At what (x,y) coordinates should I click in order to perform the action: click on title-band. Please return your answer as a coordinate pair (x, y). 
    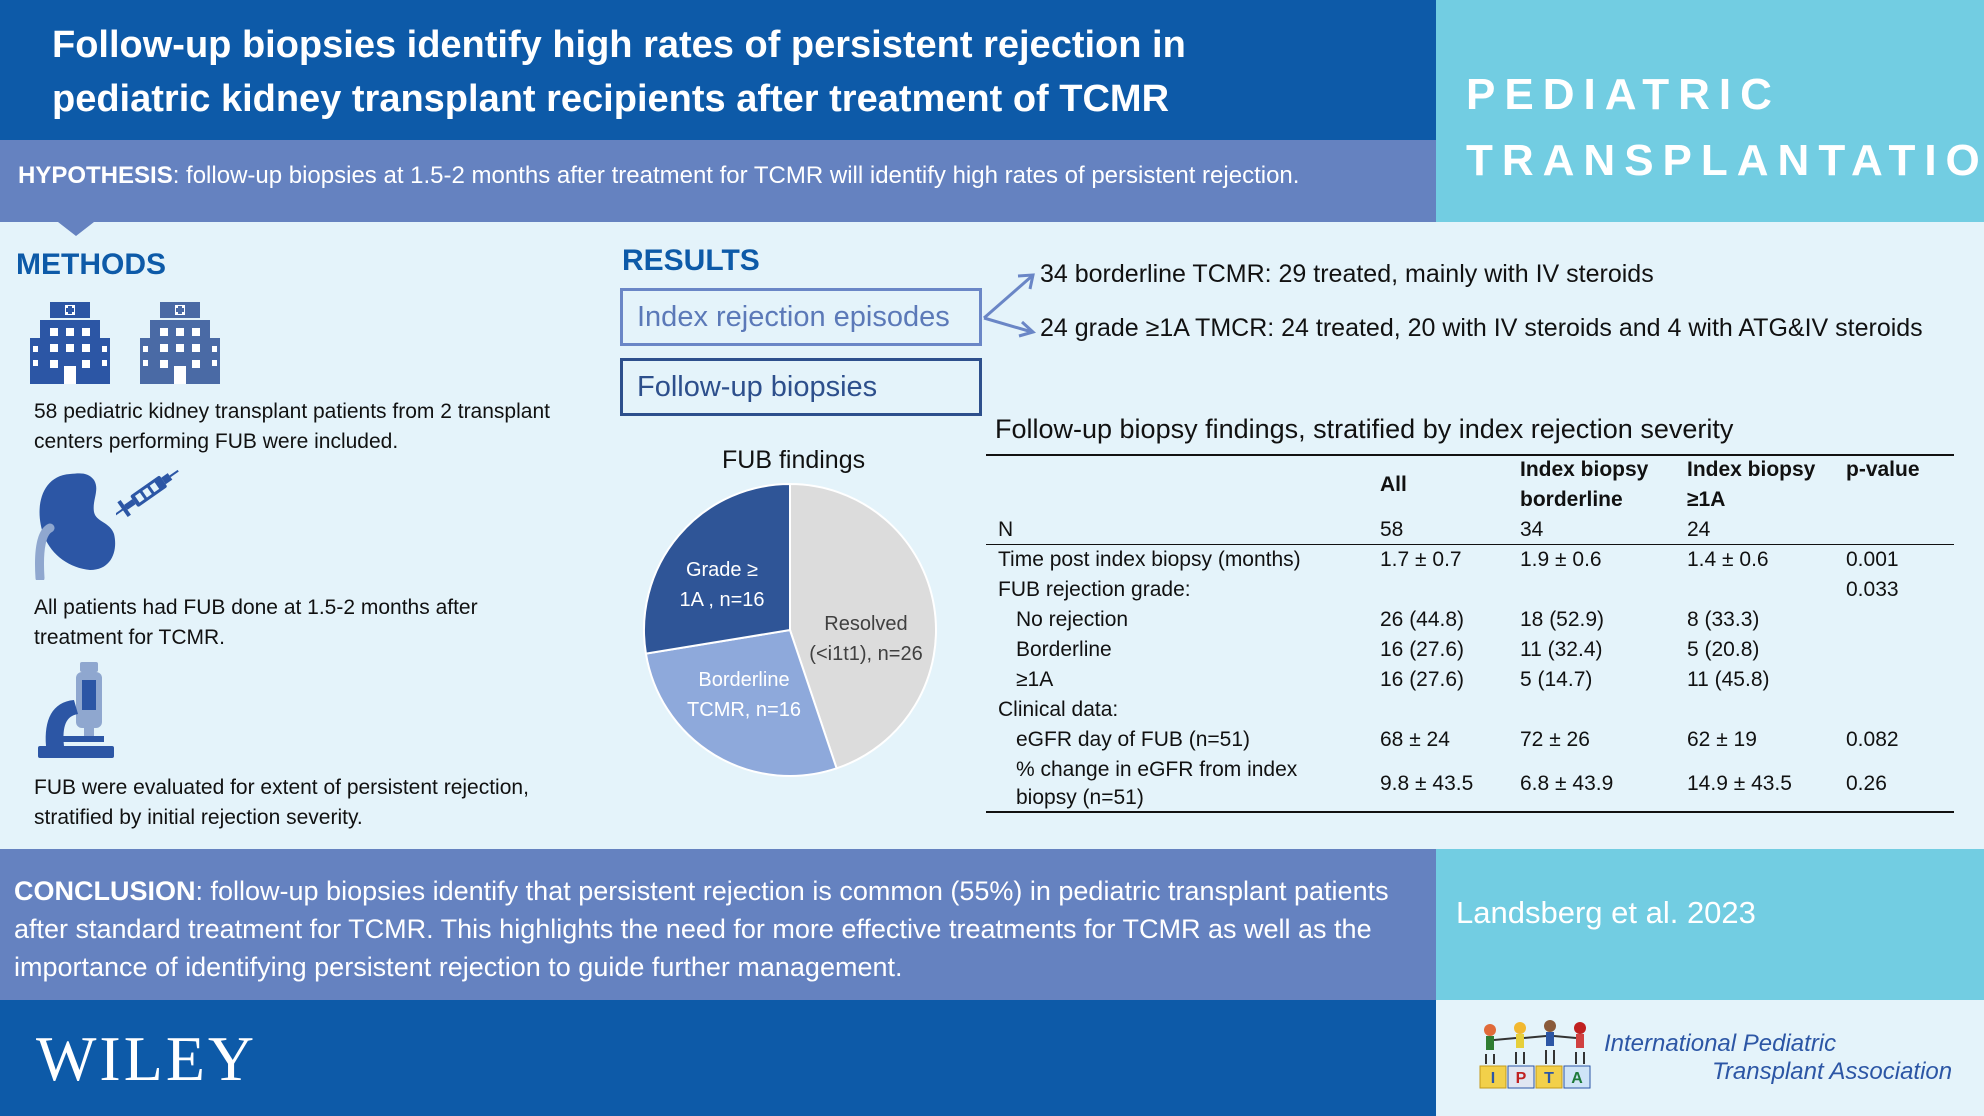
    Looking at the image, I should click on (718, 70).